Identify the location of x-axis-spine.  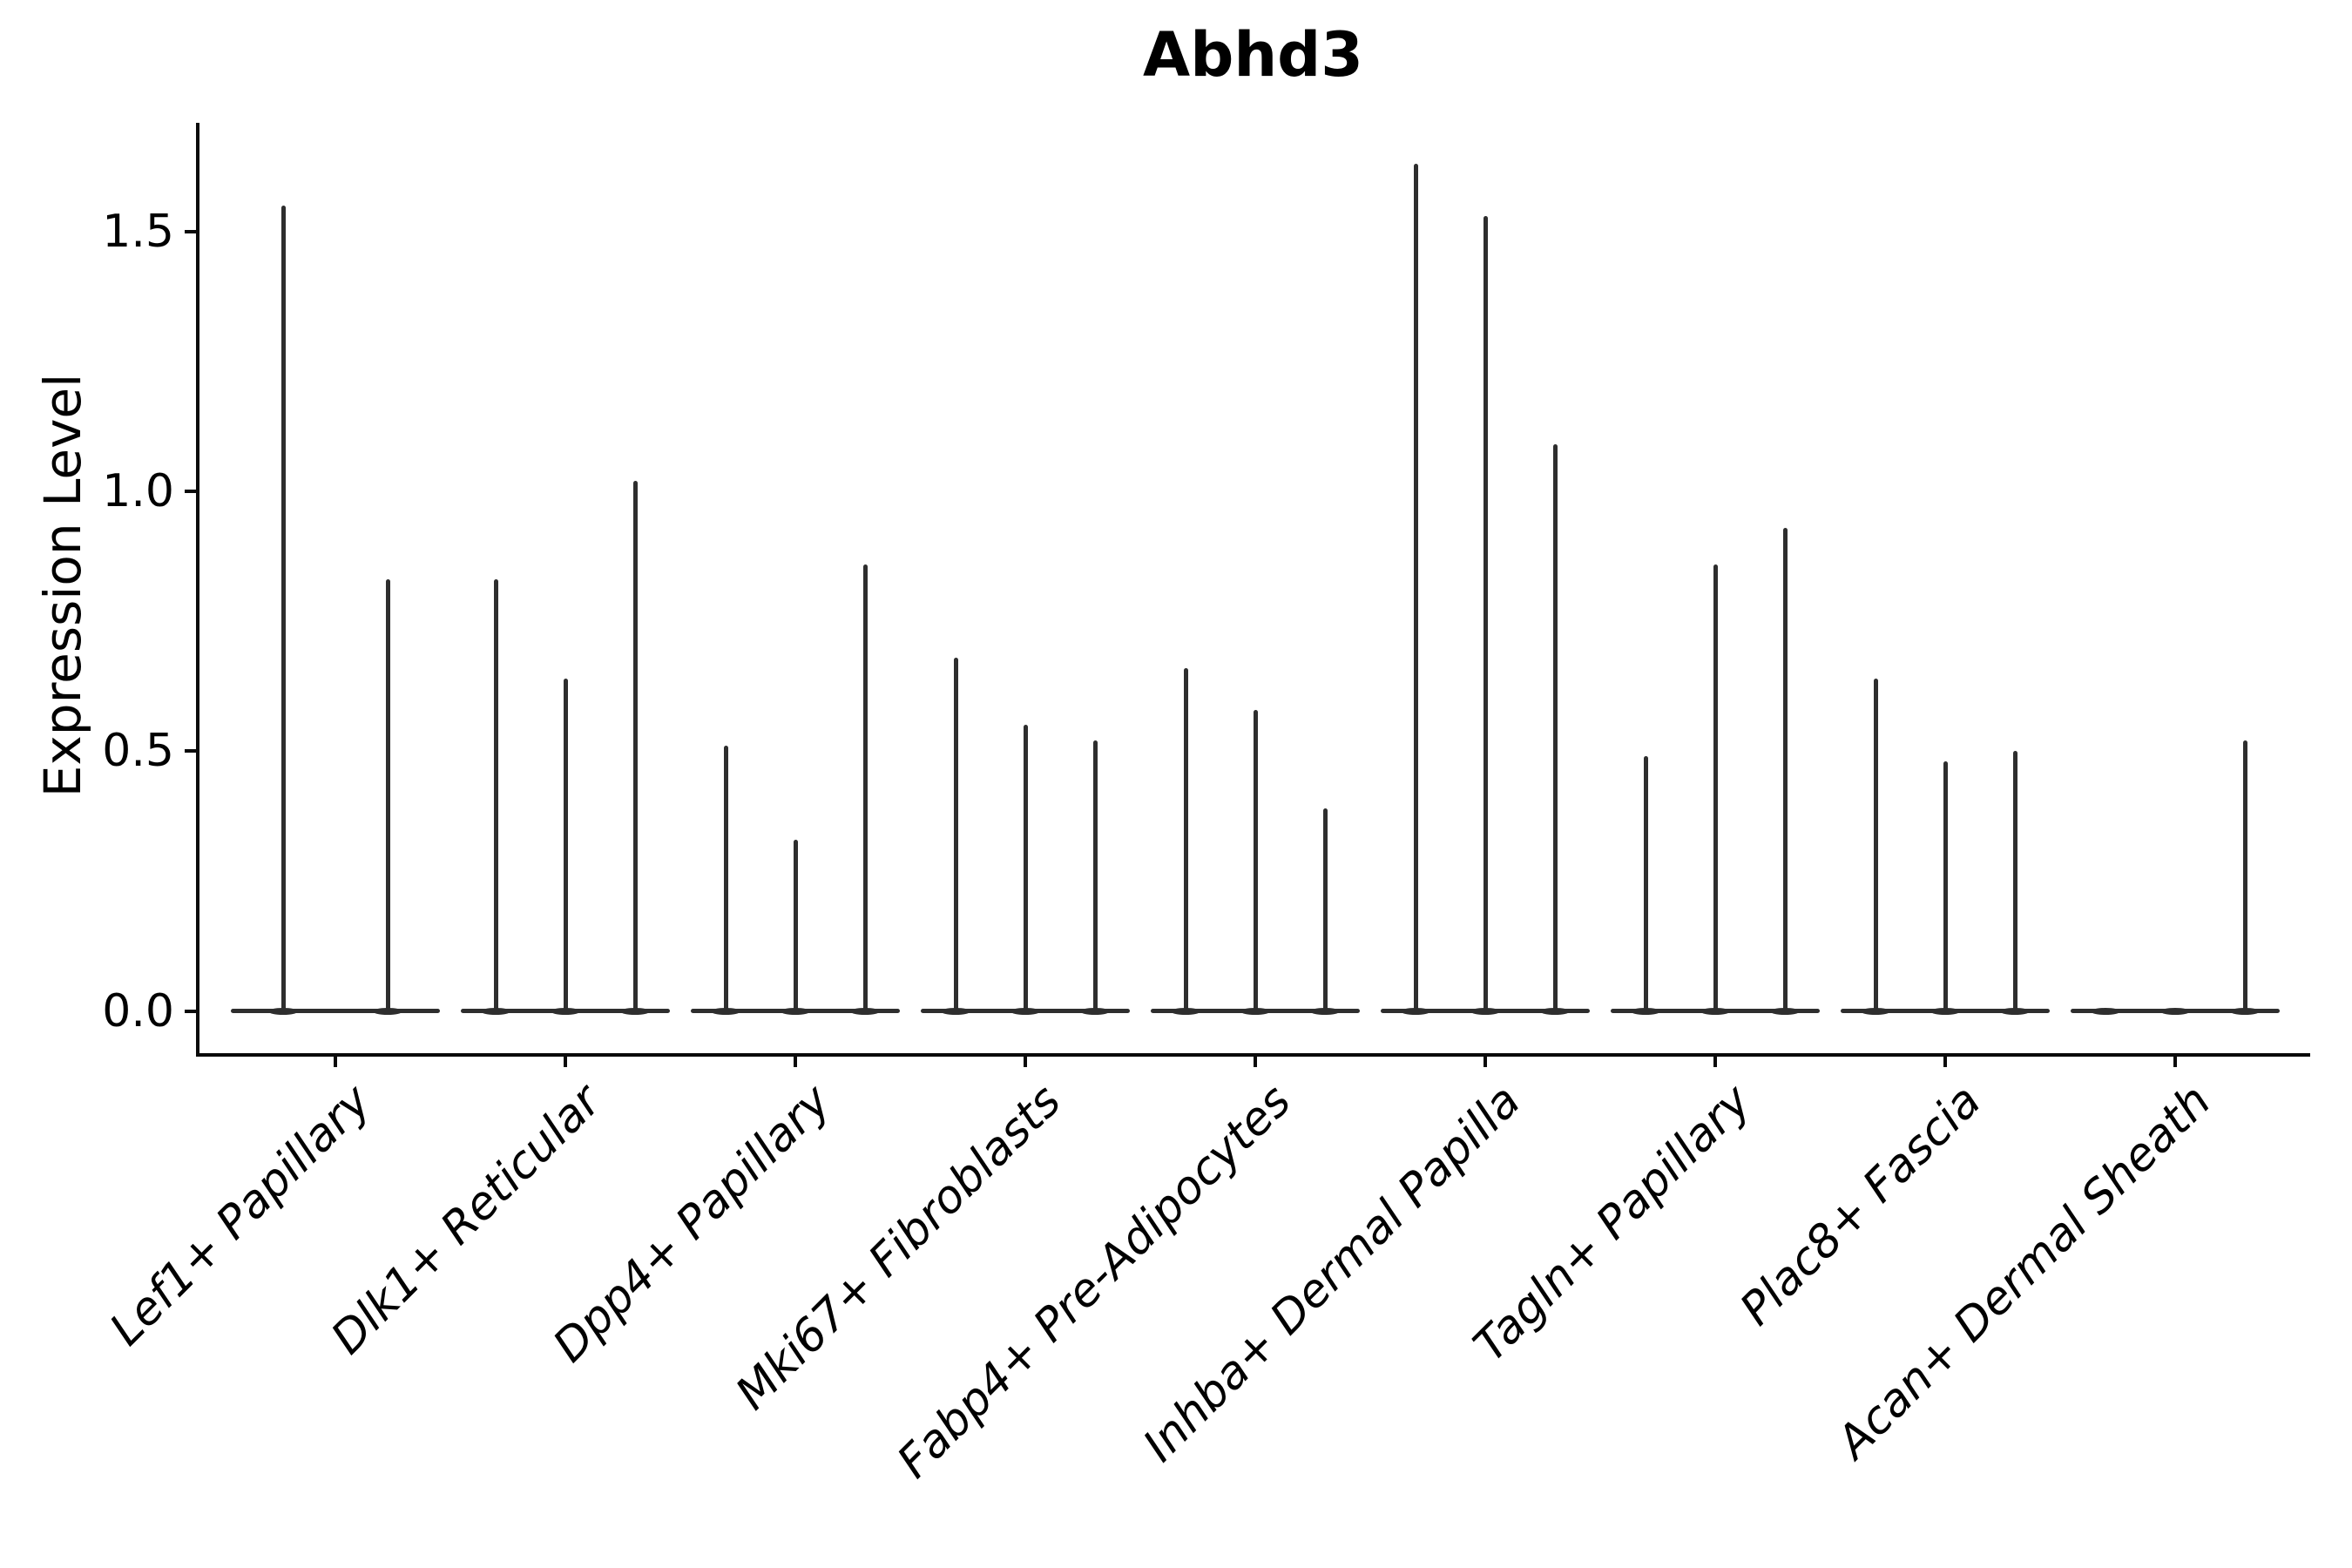
(1253, 1055).